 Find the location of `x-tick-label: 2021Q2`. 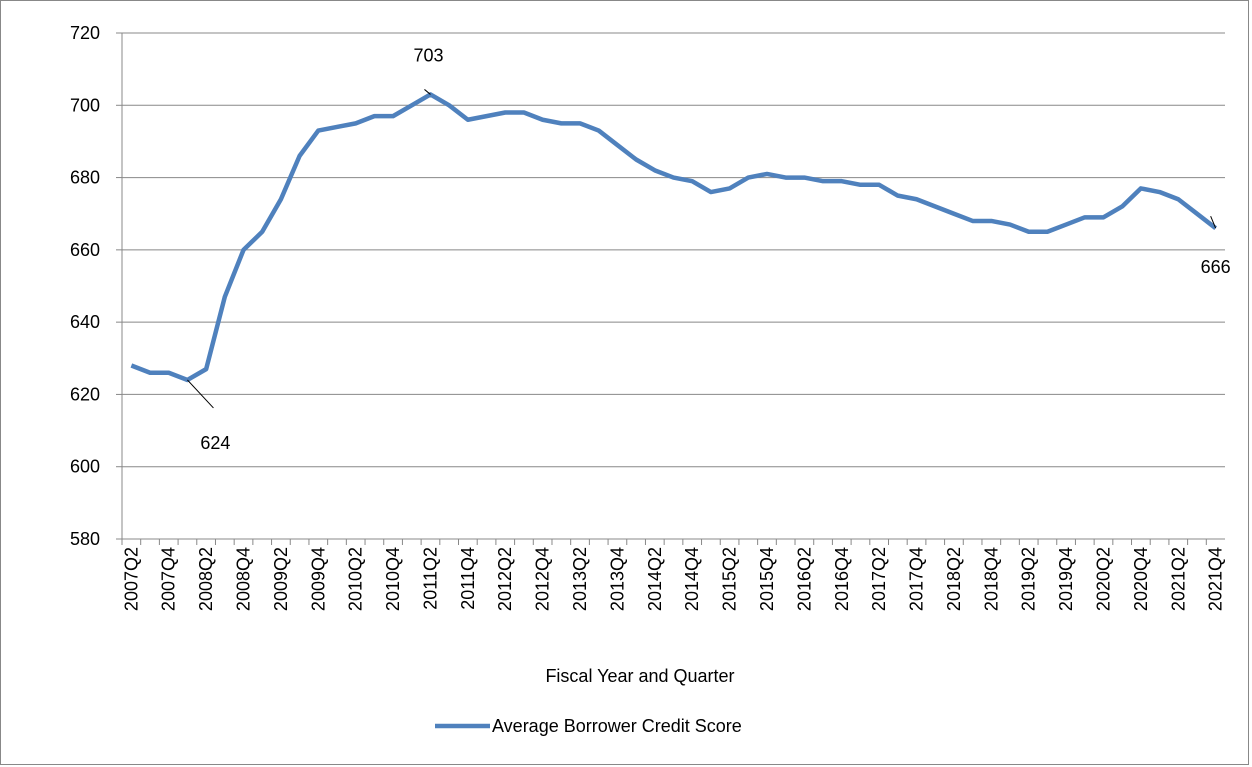

x-tick-label: 2021Q2 is located at coordinates (1178, 579).